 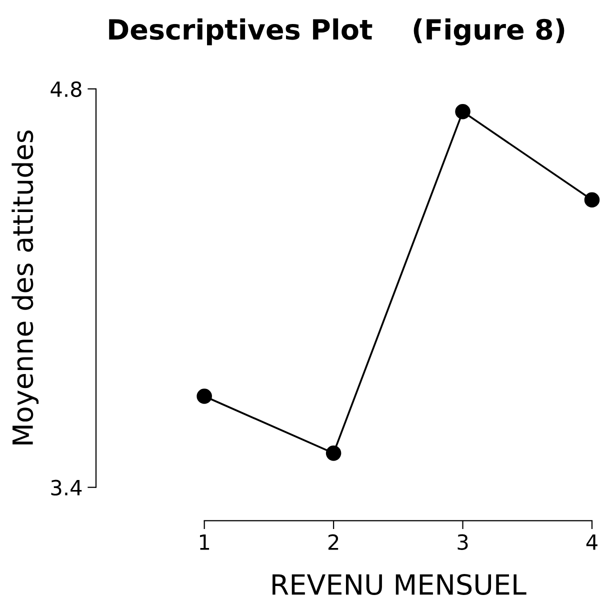 What do you see at coordinates (25, 287) in the screenshot?
I see `y-axis-title: Moyenne des attitudes` at bounding box center [25, 287].